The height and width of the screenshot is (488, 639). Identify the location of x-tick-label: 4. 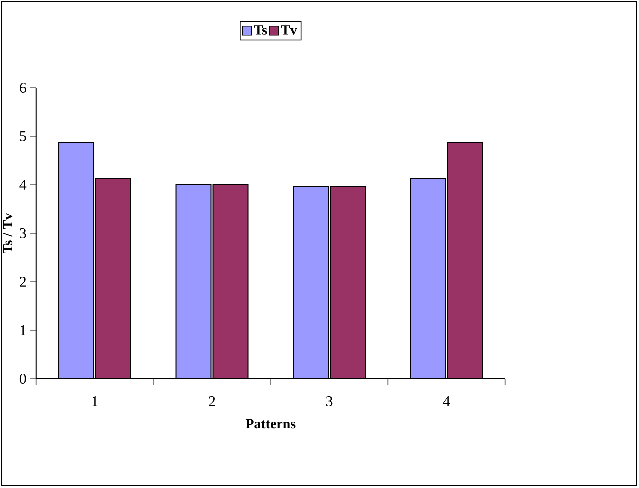
(446, 401).